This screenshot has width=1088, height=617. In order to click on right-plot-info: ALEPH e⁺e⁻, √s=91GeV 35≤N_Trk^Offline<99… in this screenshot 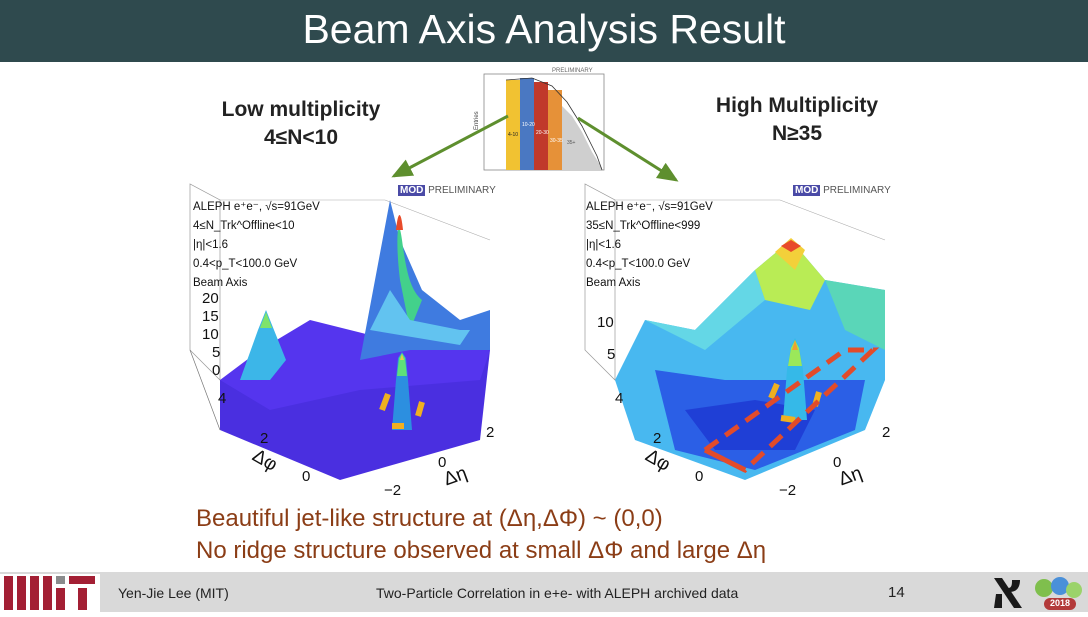, I will do `click(649, 245)`.